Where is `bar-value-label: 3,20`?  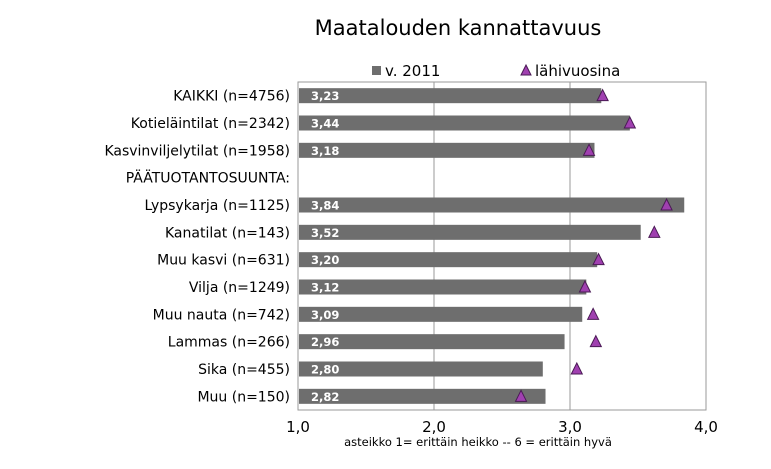
bar-value-label: 3,20 is located at coordinates (325, 260).